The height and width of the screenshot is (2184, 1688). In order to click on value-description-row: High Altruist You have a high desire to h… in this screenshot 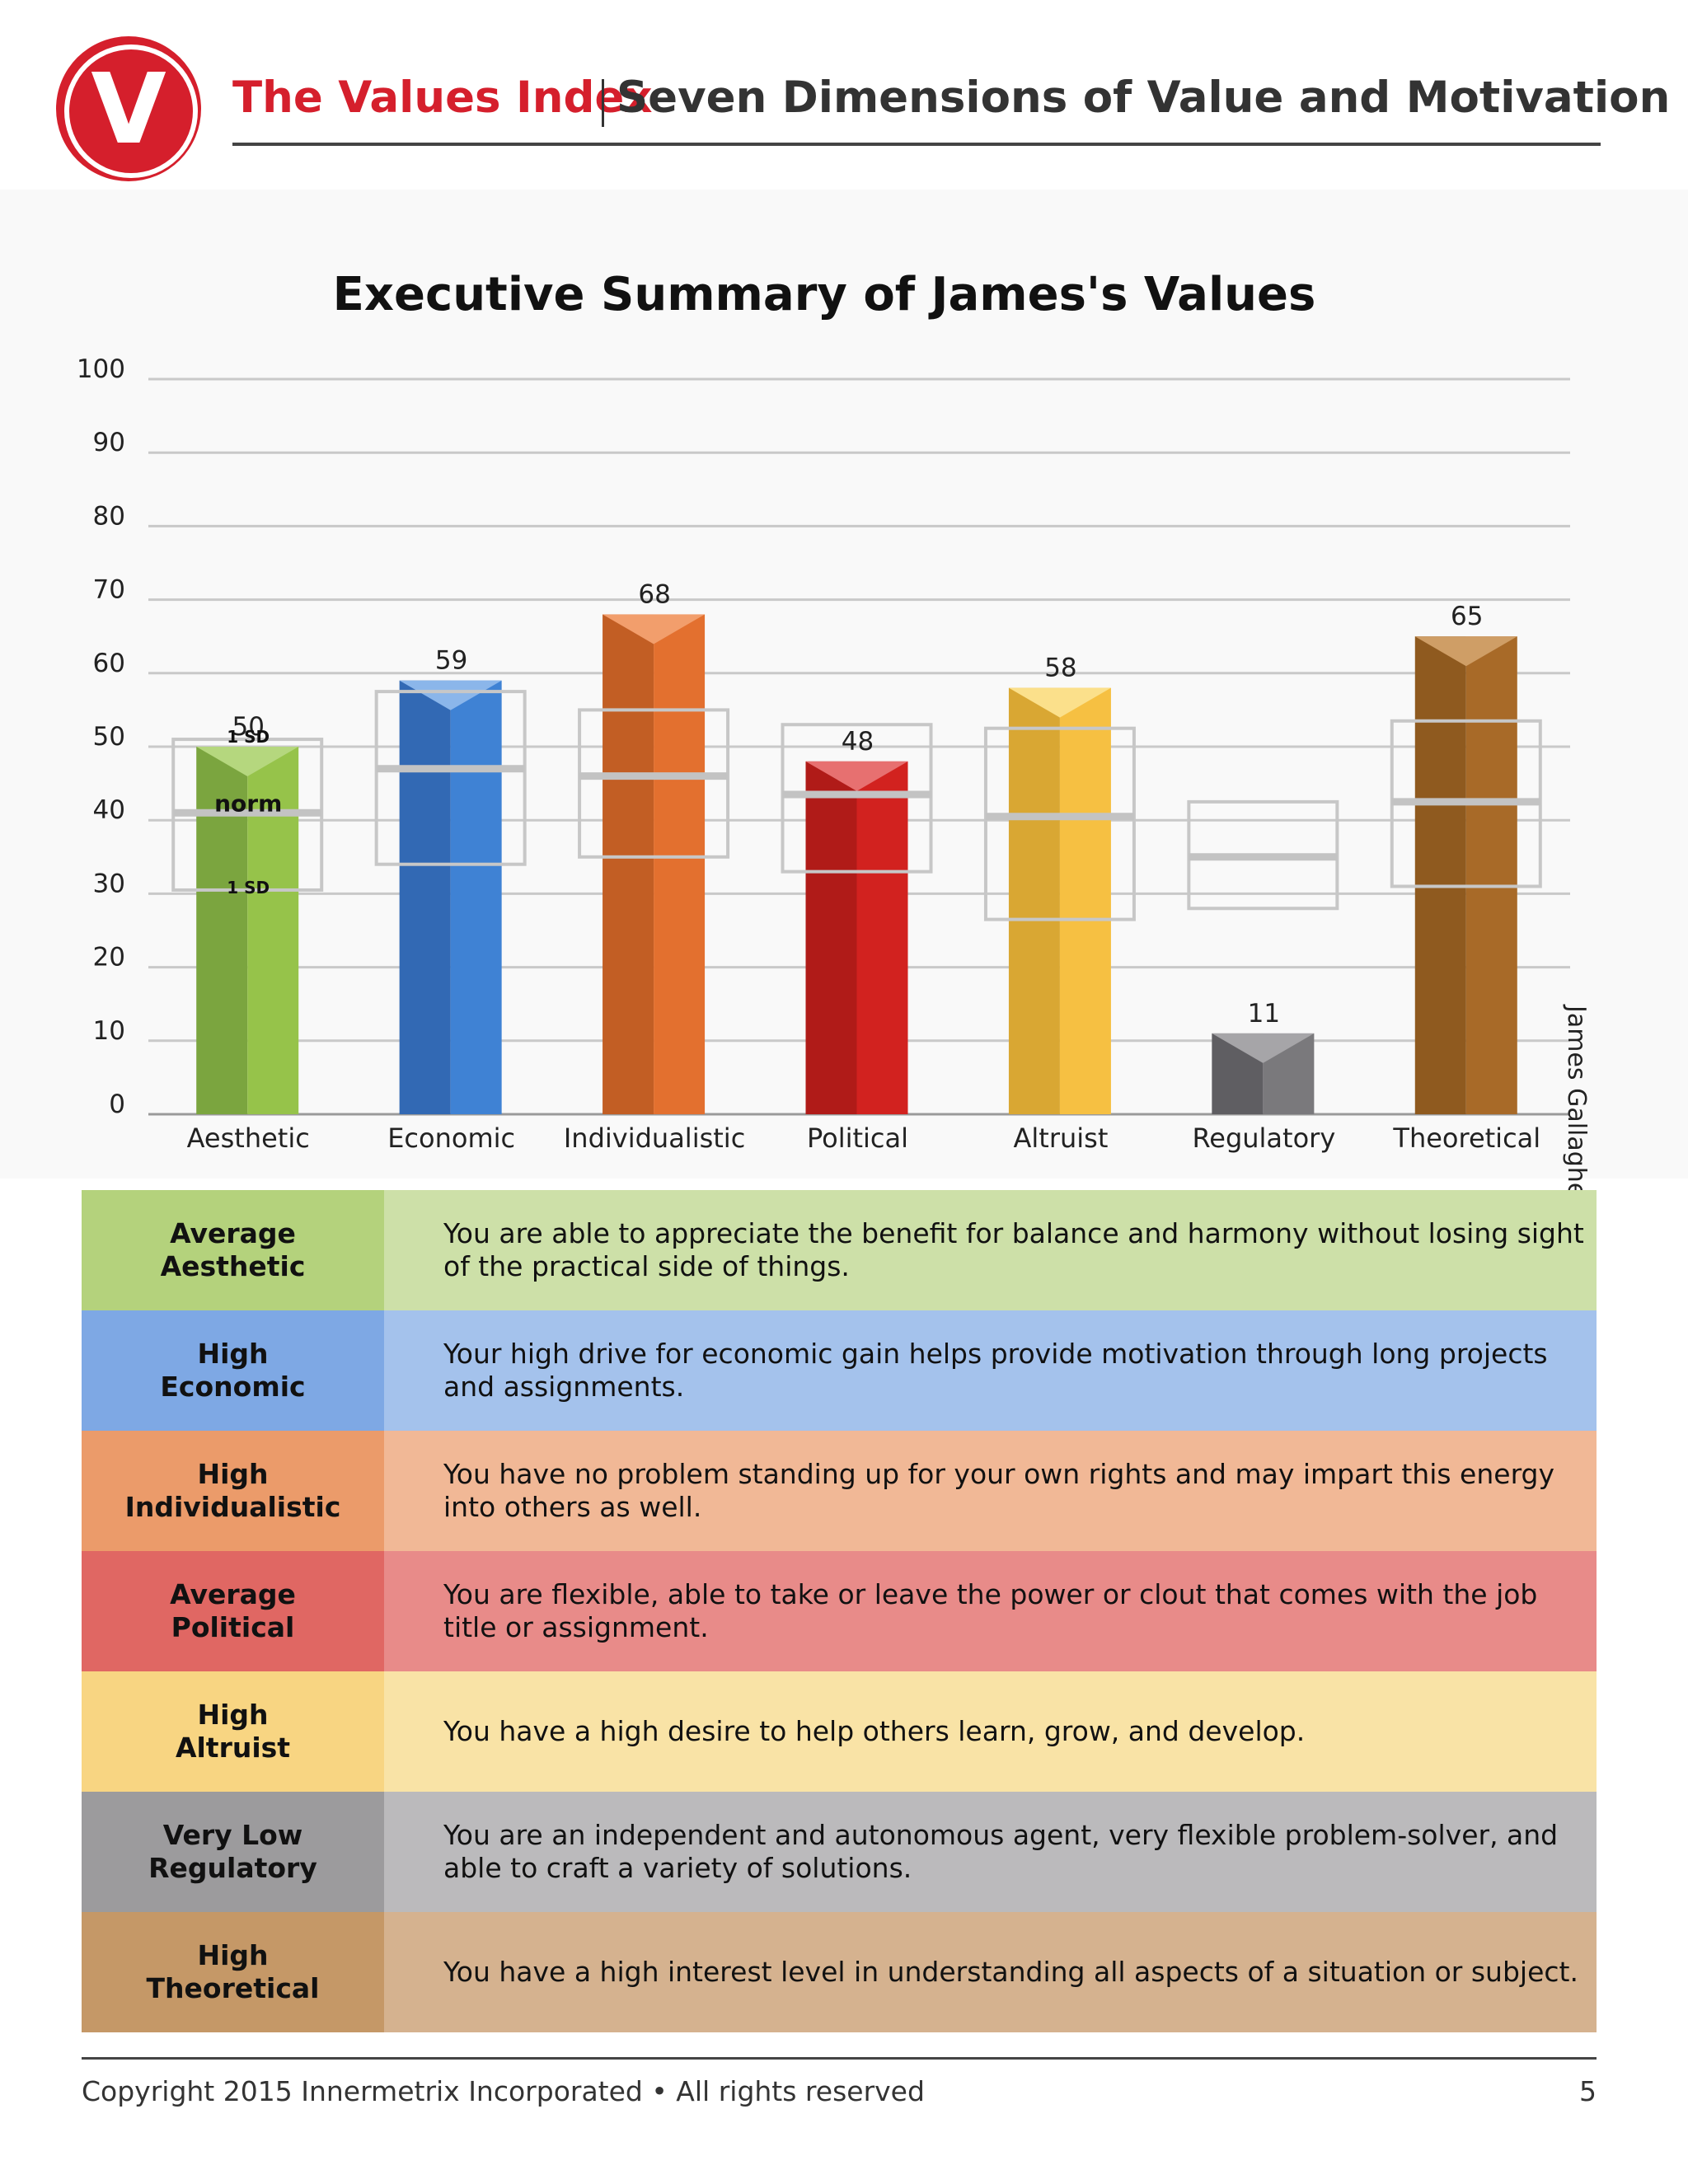, I will do `click(839, 1731)`.